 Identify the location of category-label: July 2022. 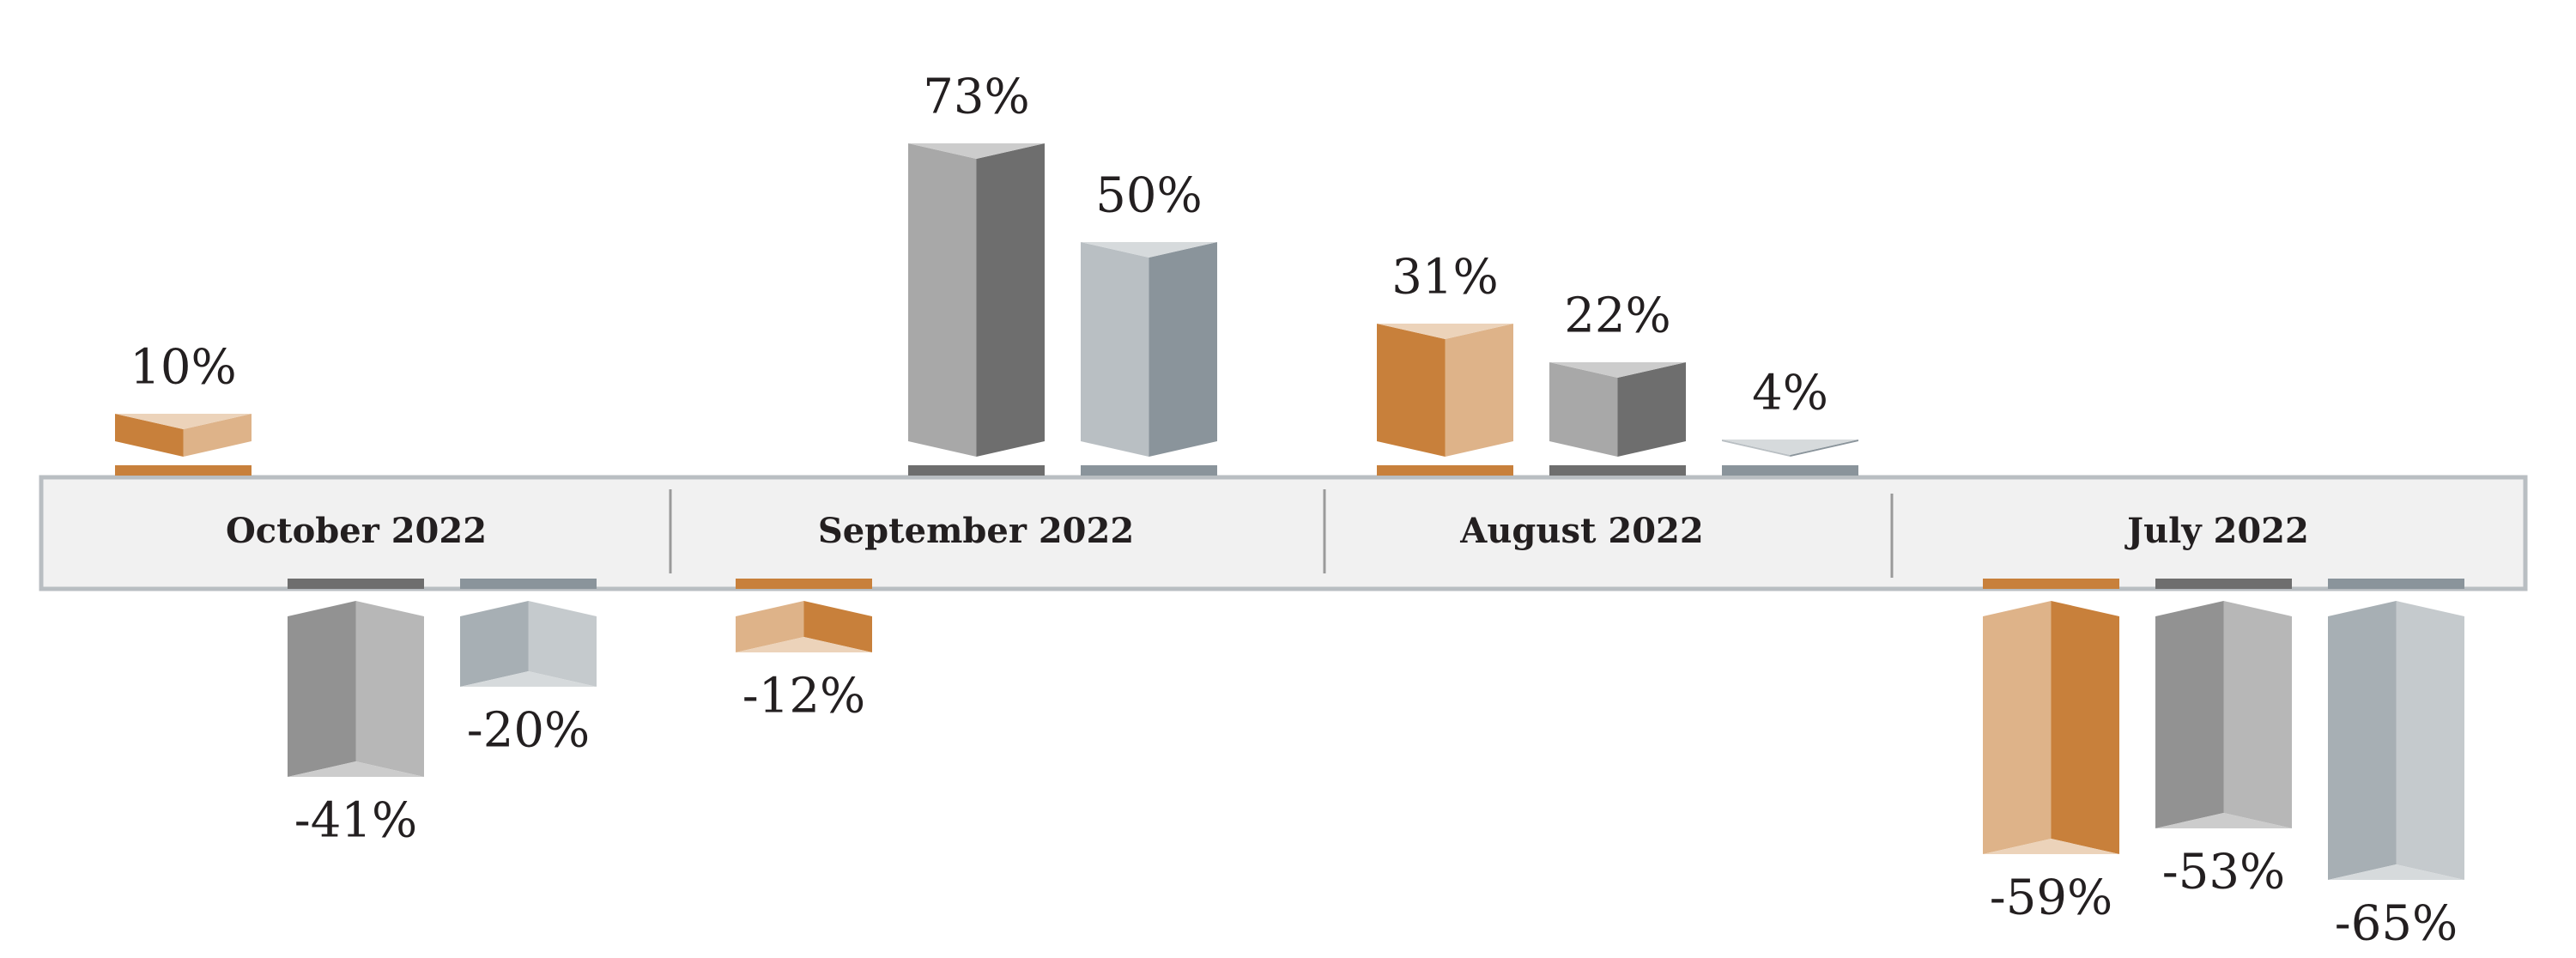
(2216, 531).